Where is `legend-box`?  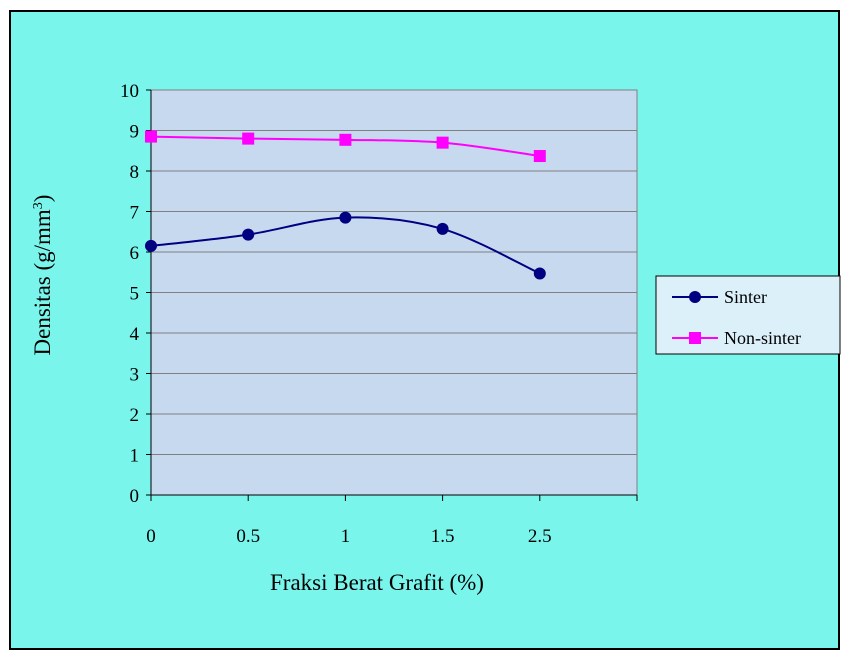 legend-box is located at coordinates (748, 315).